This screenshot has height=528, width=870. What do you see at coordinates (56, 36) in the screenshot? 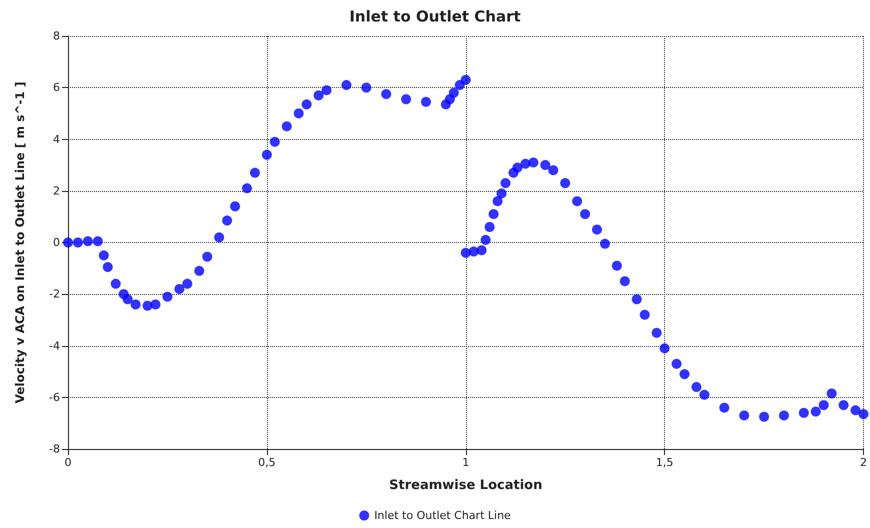
I see `y-tick-label: 8` at bounding box center [56, 36].